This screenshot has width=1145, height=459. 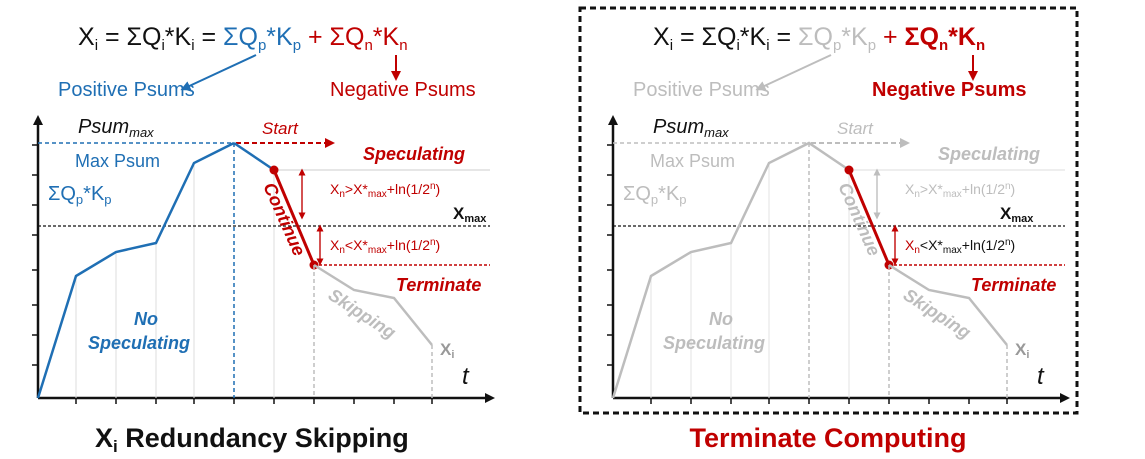 I want to click on right-skipped-curve, so click(x=948, y=304).